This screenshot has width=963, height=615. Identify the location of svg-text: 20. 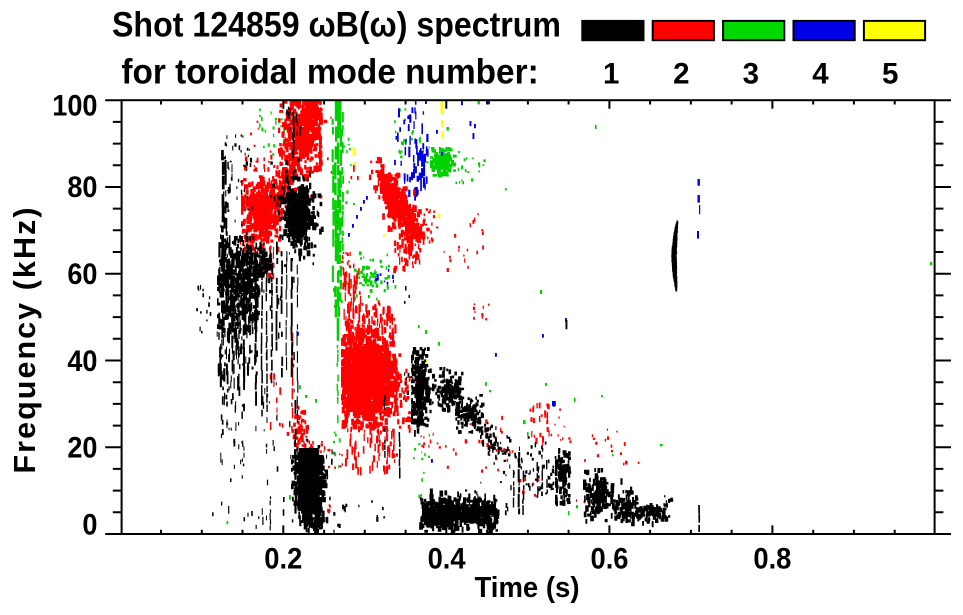
(82, 448).